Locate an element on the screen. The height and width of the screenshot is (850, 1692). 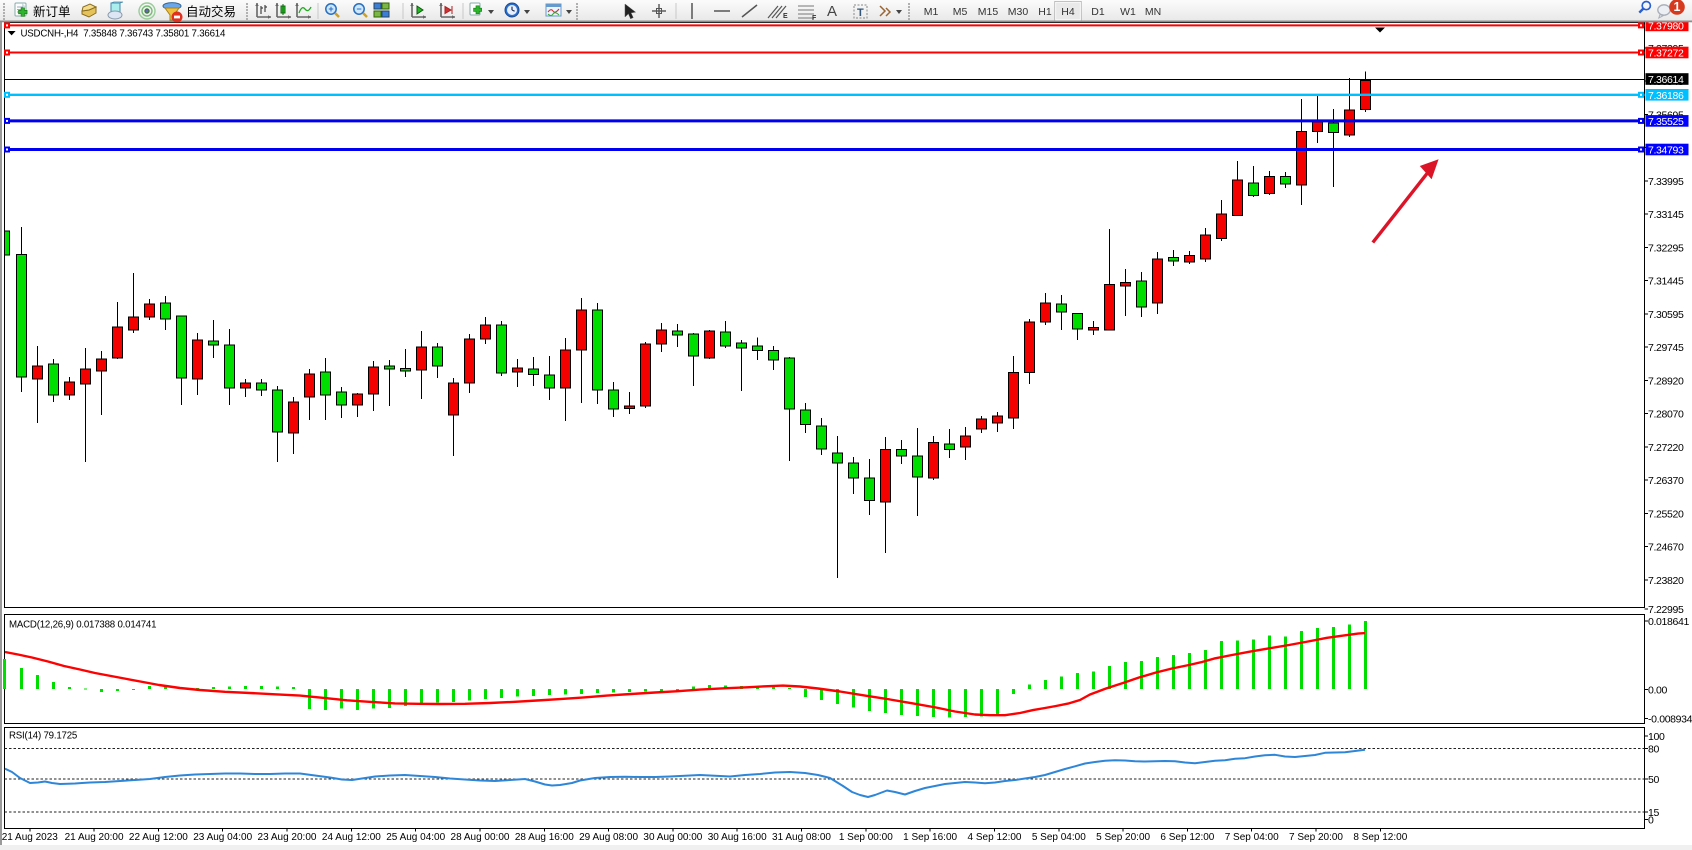
svg-text: 1 Sep 00:00 is located at coordinates (866, 837).